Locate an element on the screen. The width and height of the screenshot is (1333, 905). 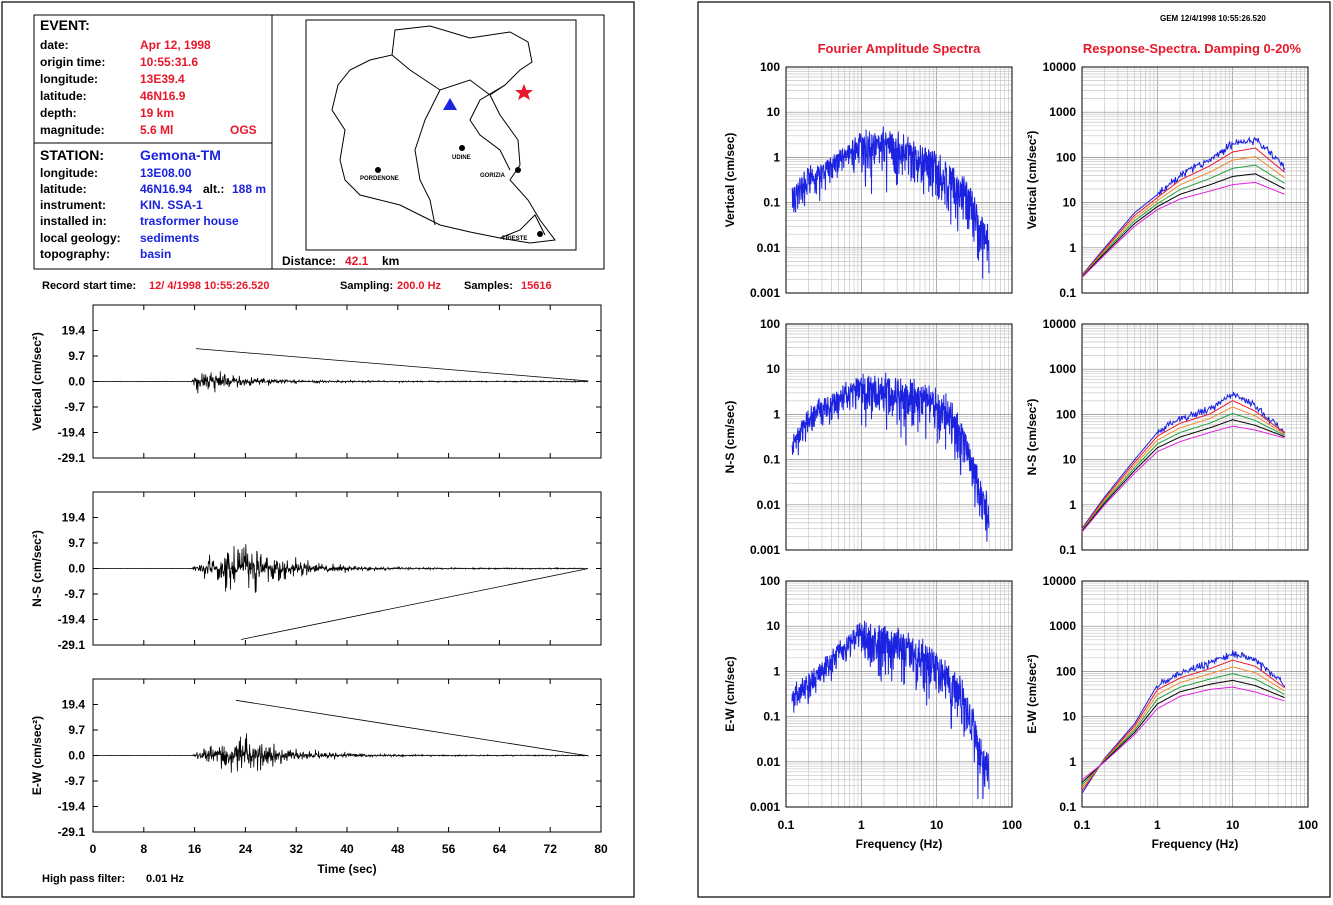
map-inner-frame is located at coordinates (441, 135).